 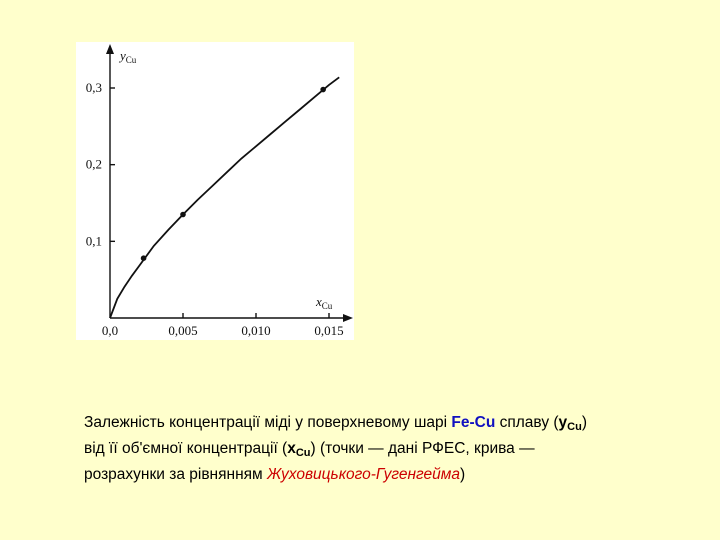 What do you see at coordinates (473, 422) in the screenshot?
I see `caption-alloy: Fe-Cu` at bounding box center [473, 422].